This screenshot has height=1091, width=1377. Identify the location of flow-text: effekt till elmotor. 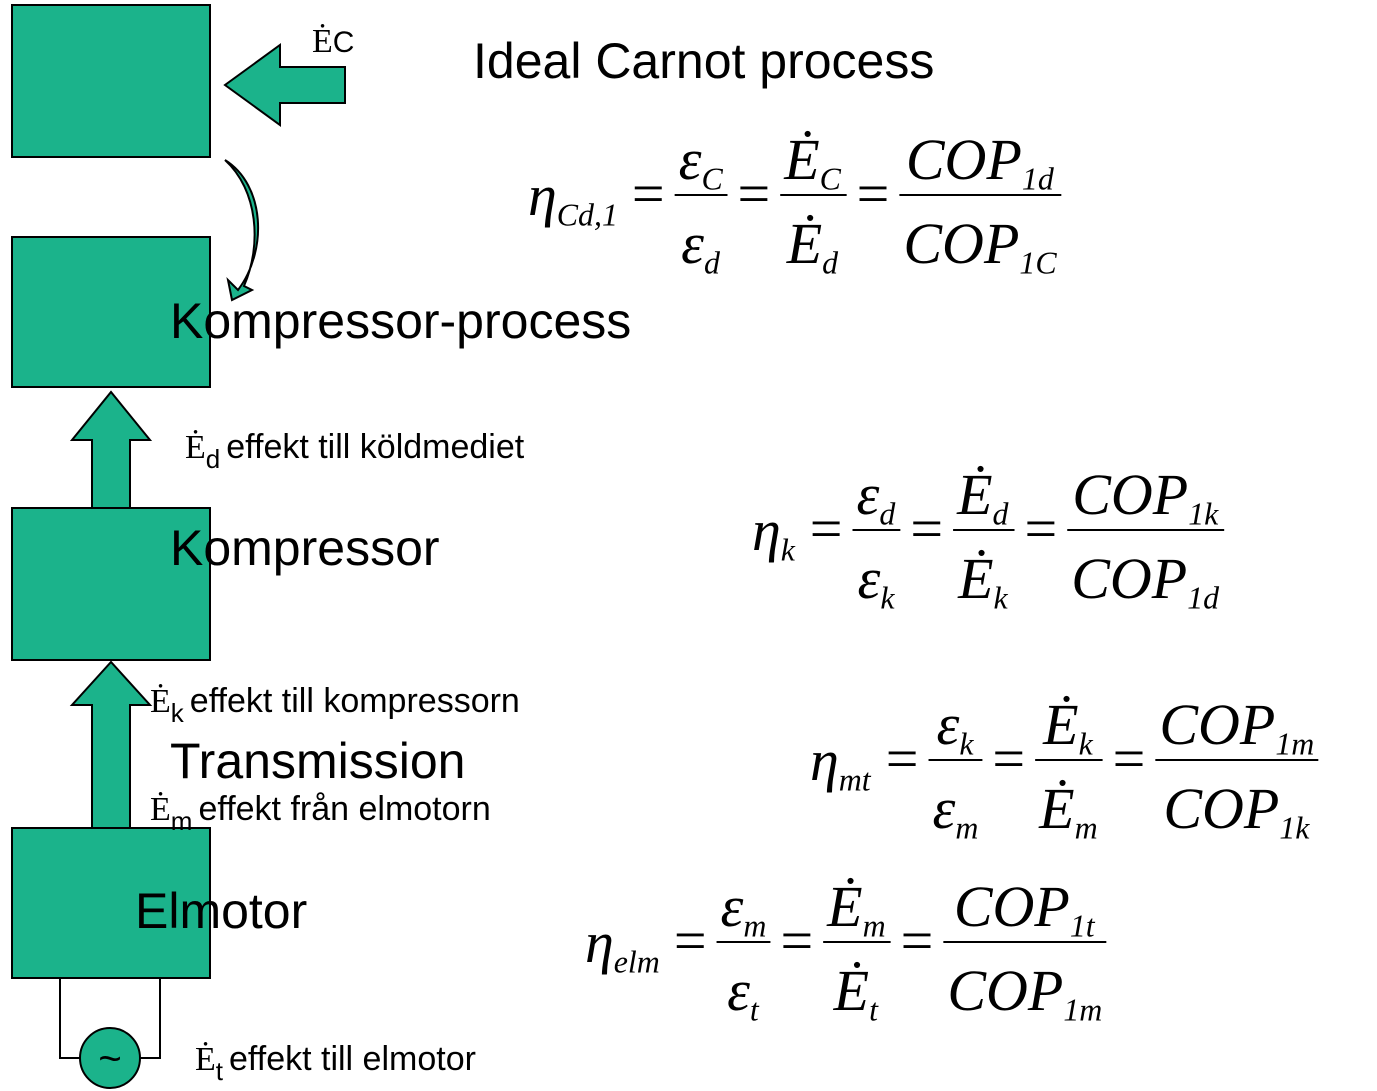
(352, 1059).